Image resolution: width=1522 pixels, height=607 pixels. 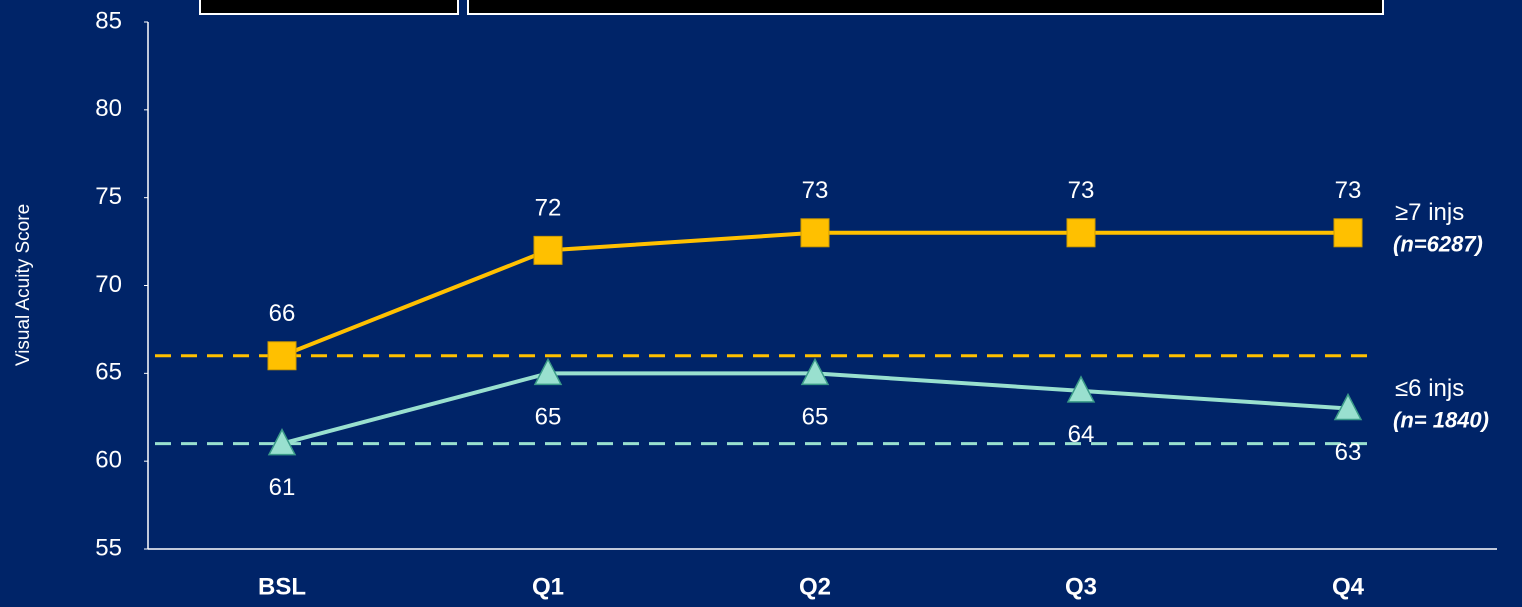 What do you see at coordinates (1348, 586) in the screenshot?
I see `x-tick-label: Q4` at bounding box center [1348, 586].